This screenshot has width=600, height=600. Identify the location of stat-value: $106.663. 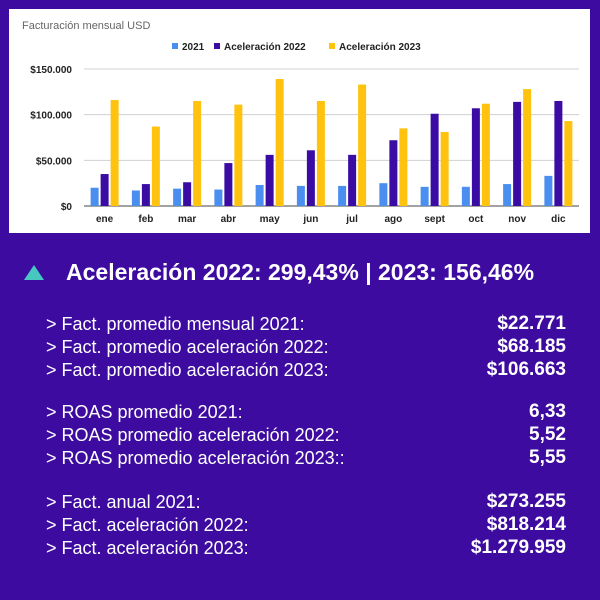
(526, 369).